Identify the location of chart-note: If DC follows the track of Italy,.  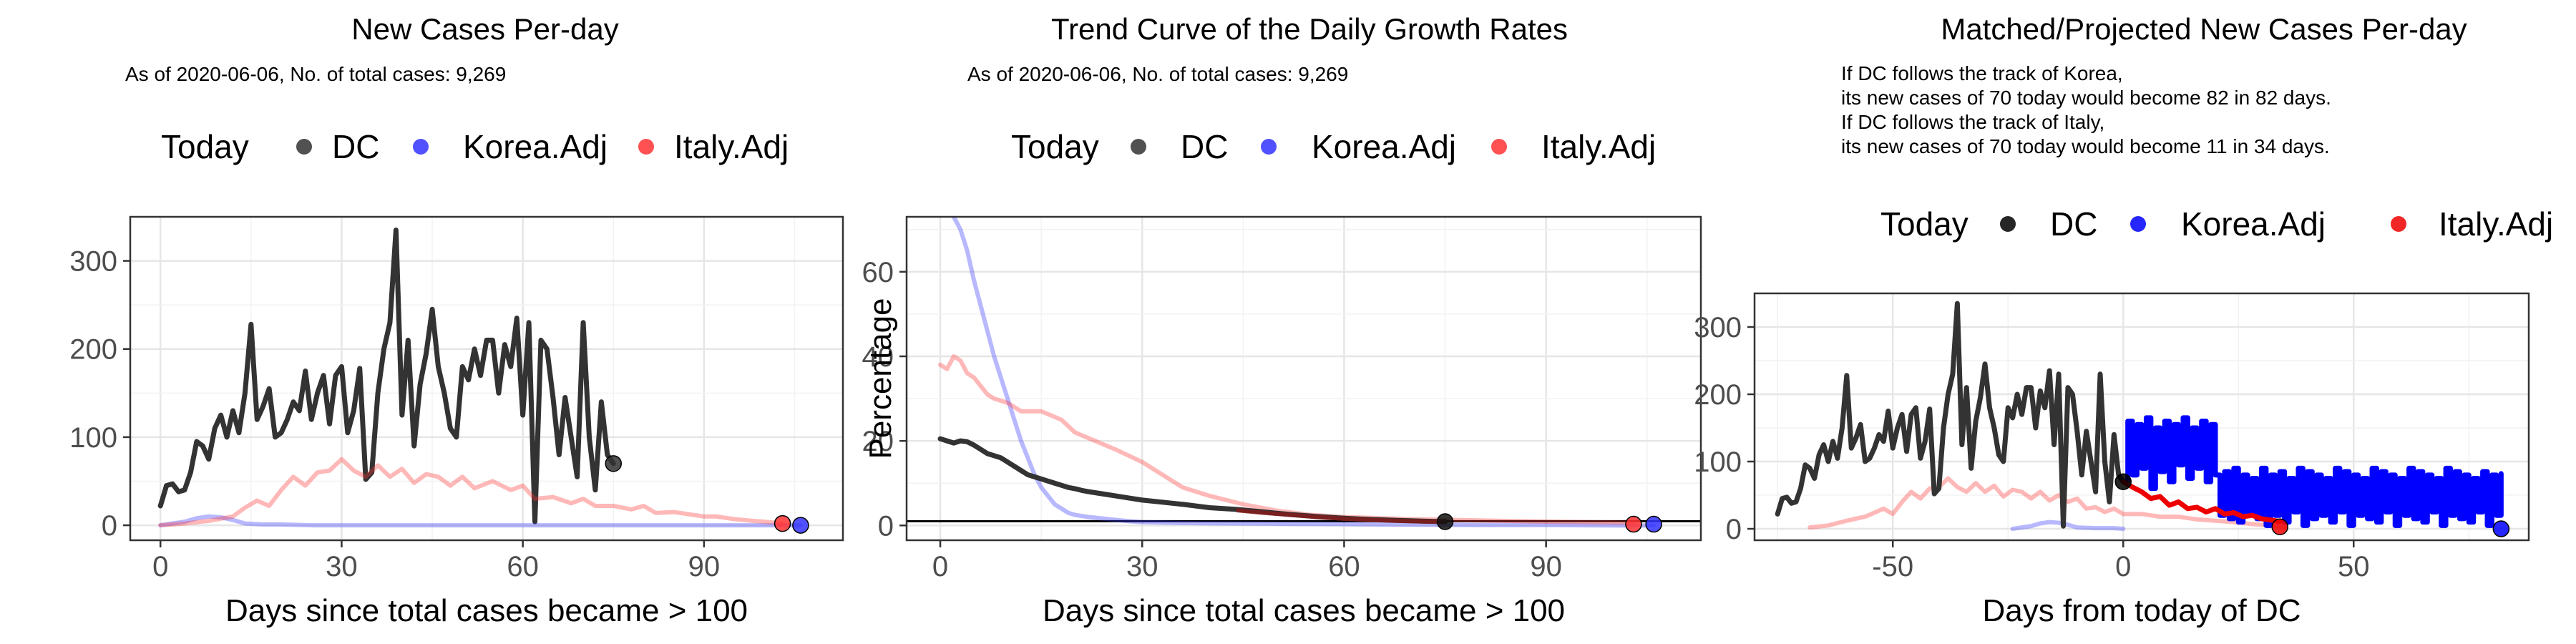
(1972, 122).